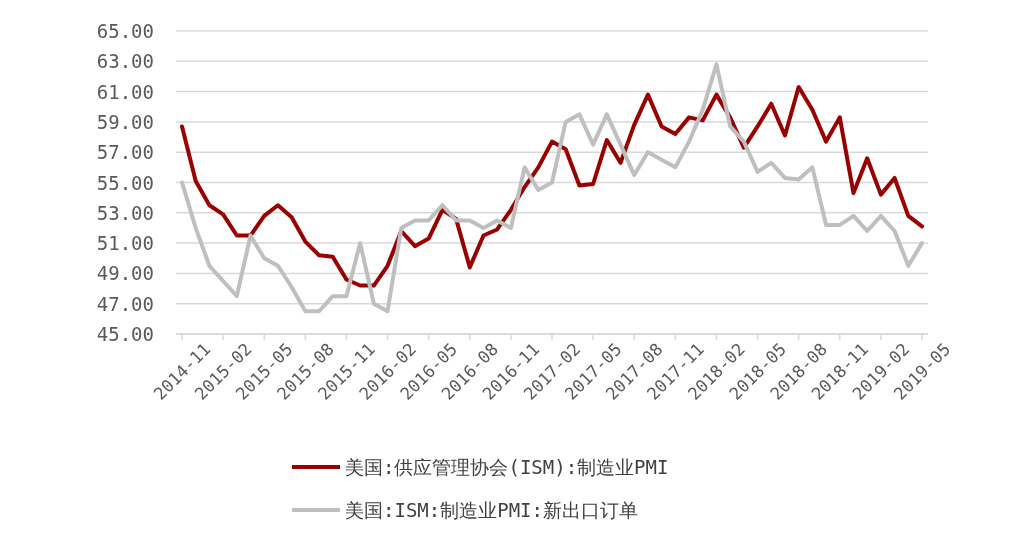 The image size is (1021, 538). What do you see at coordinates (125, 121) in the screenshot?
I see `y-tick-label: 59.00` at bounding box center [125, 121].